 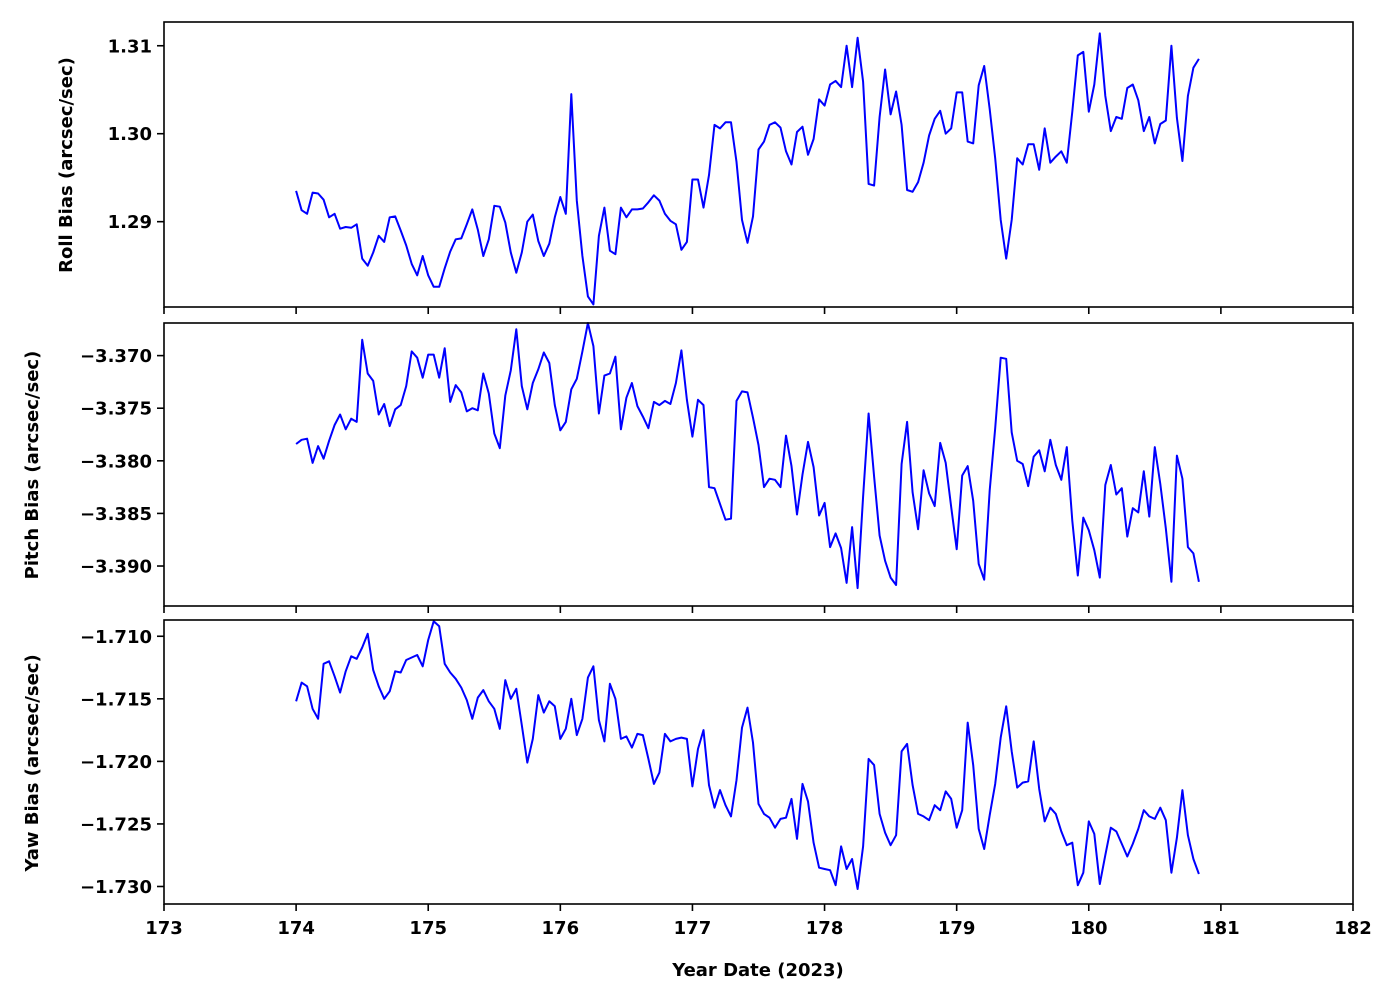 What do you see at coordinates (693, 928) in the screenshot?
I see `x-tick-label: 177` at bounding box center [693, 928].